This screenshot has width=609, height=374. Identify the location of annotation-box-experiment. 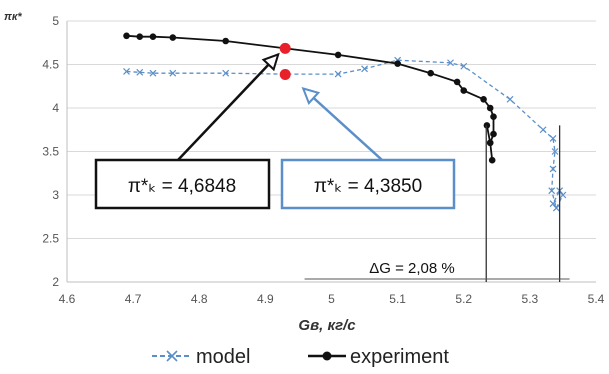
(182, 184).